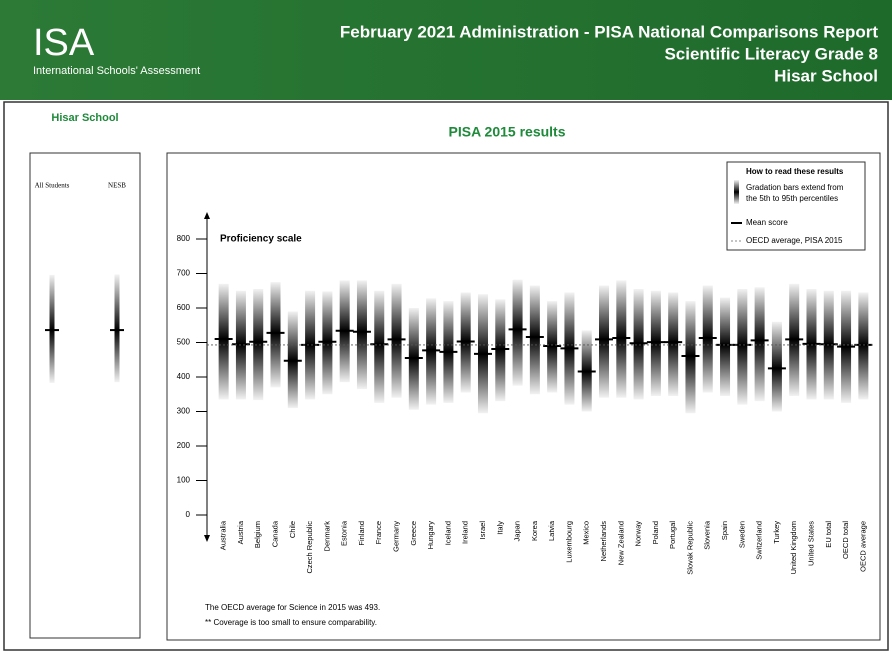  I want to click on school-name: Hisar School, so click(826, 75).